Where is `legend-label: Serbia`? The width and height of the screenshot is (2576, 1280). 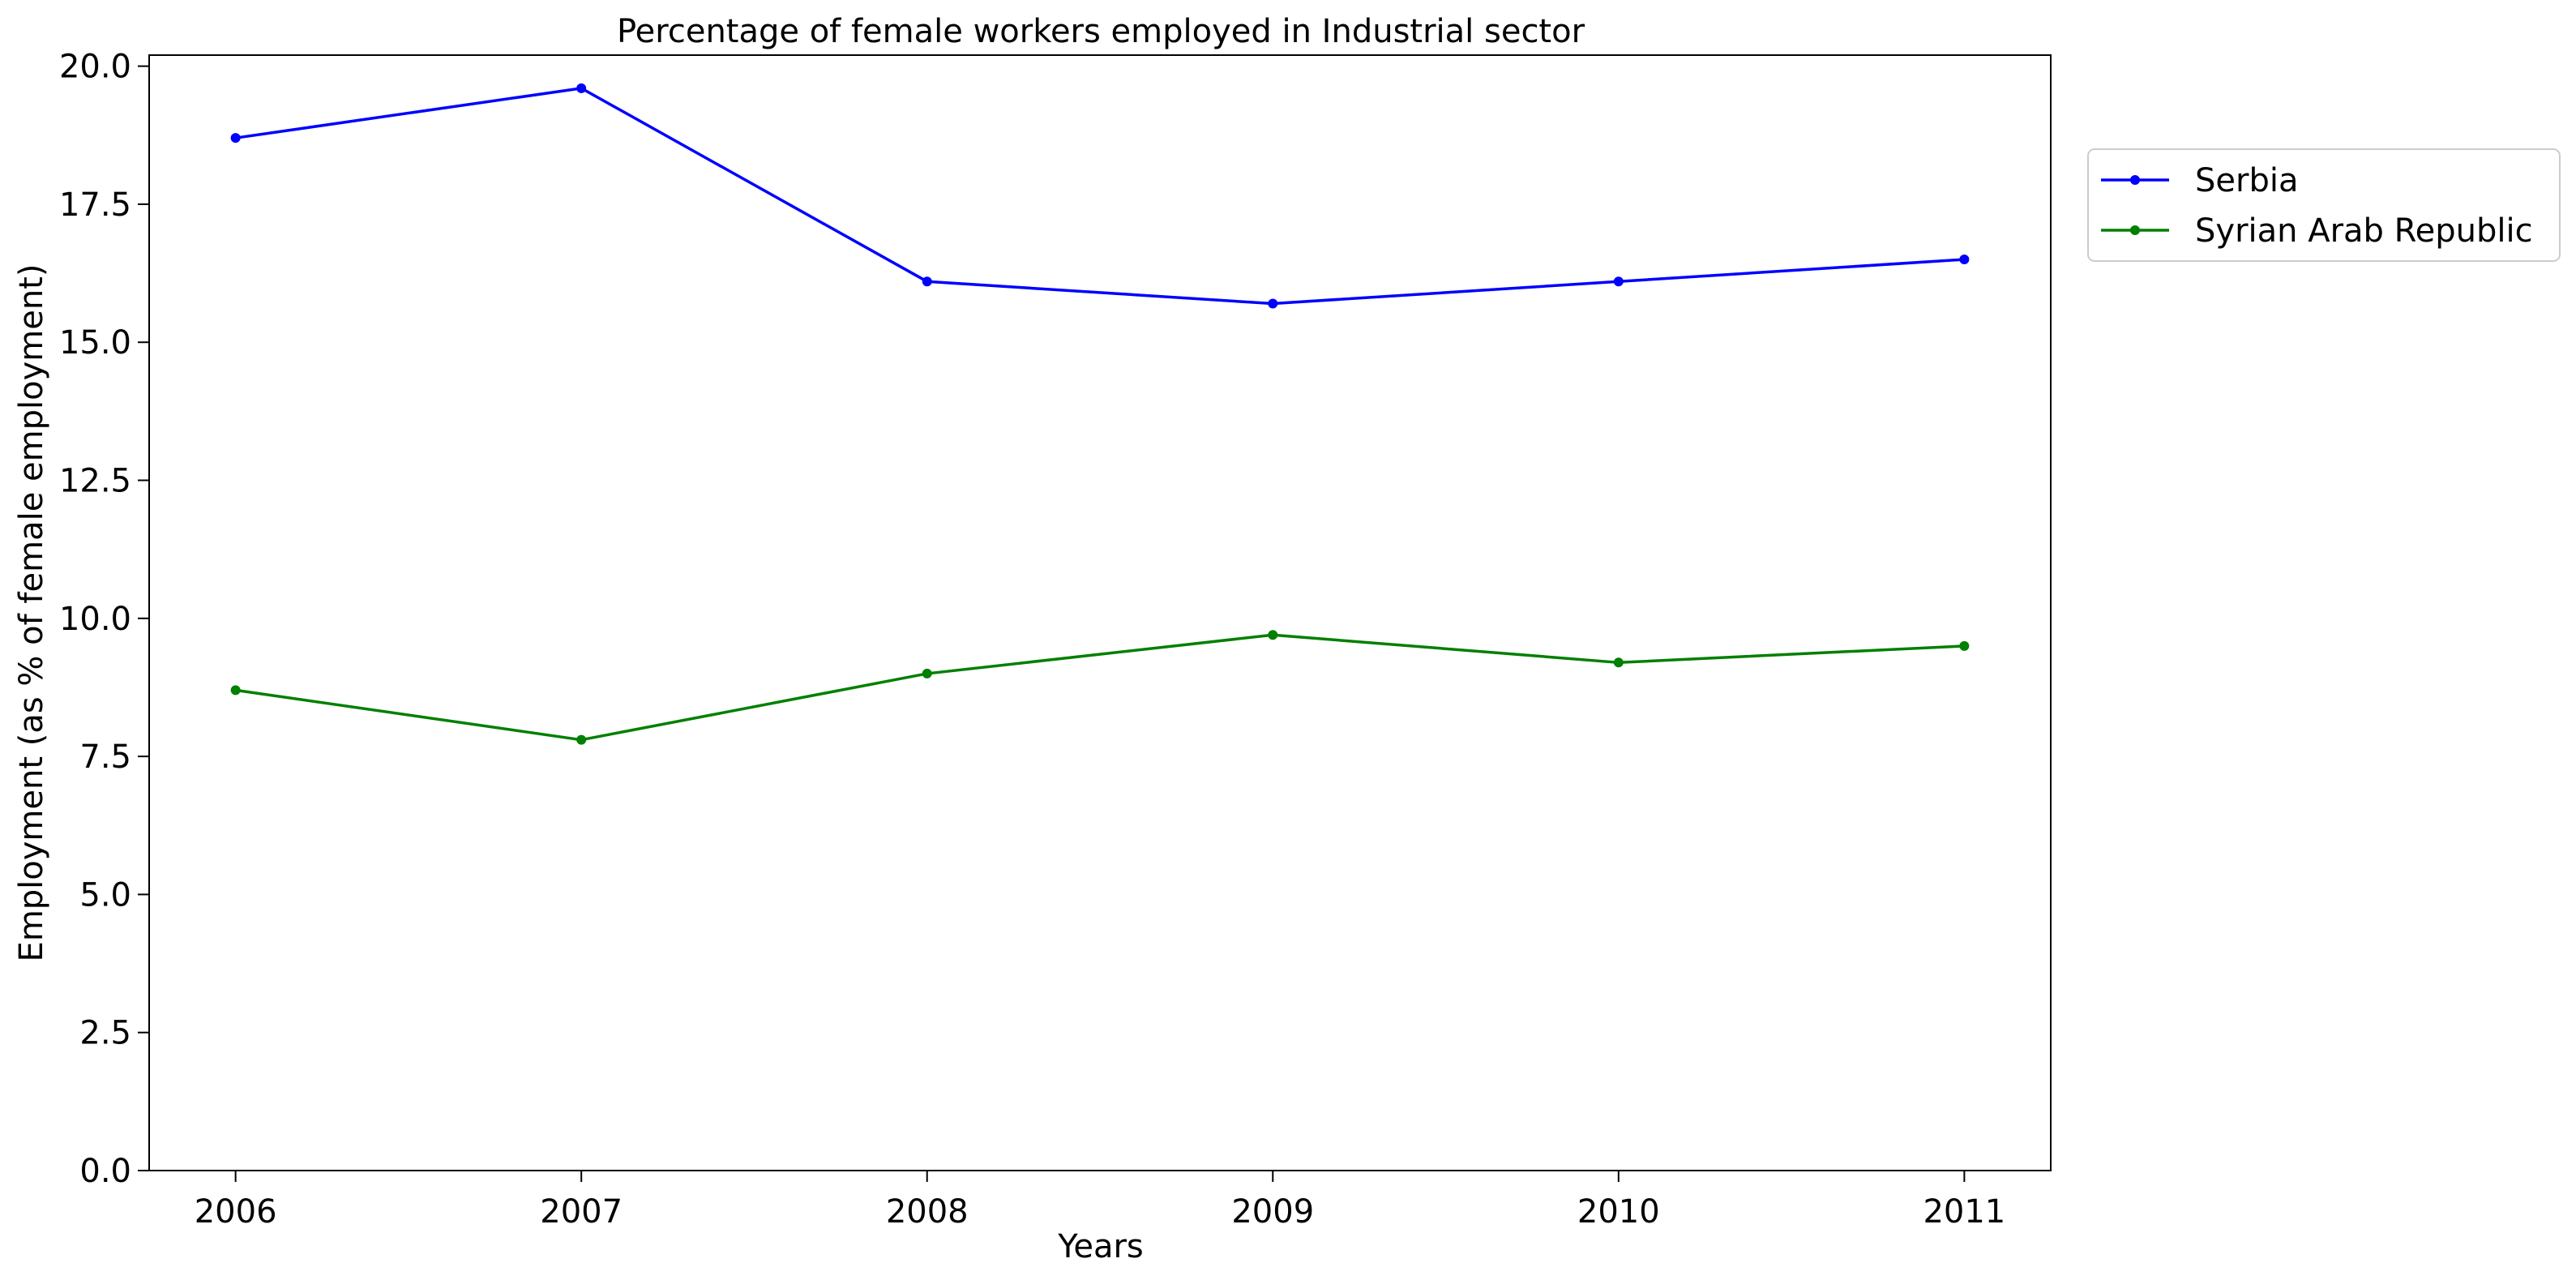
legend-label: Serbia is located at coordinates (2246, 180).